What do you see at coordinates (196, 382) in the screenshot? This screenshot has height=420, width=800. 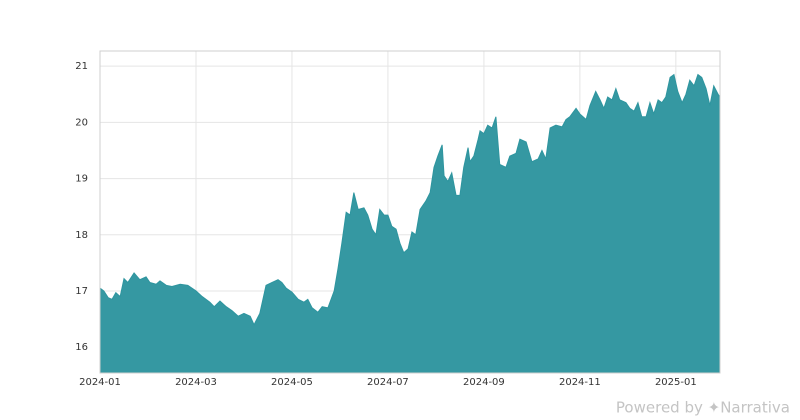 I see `x-tick-label: 2024-03` at bounding box center [196, 382].